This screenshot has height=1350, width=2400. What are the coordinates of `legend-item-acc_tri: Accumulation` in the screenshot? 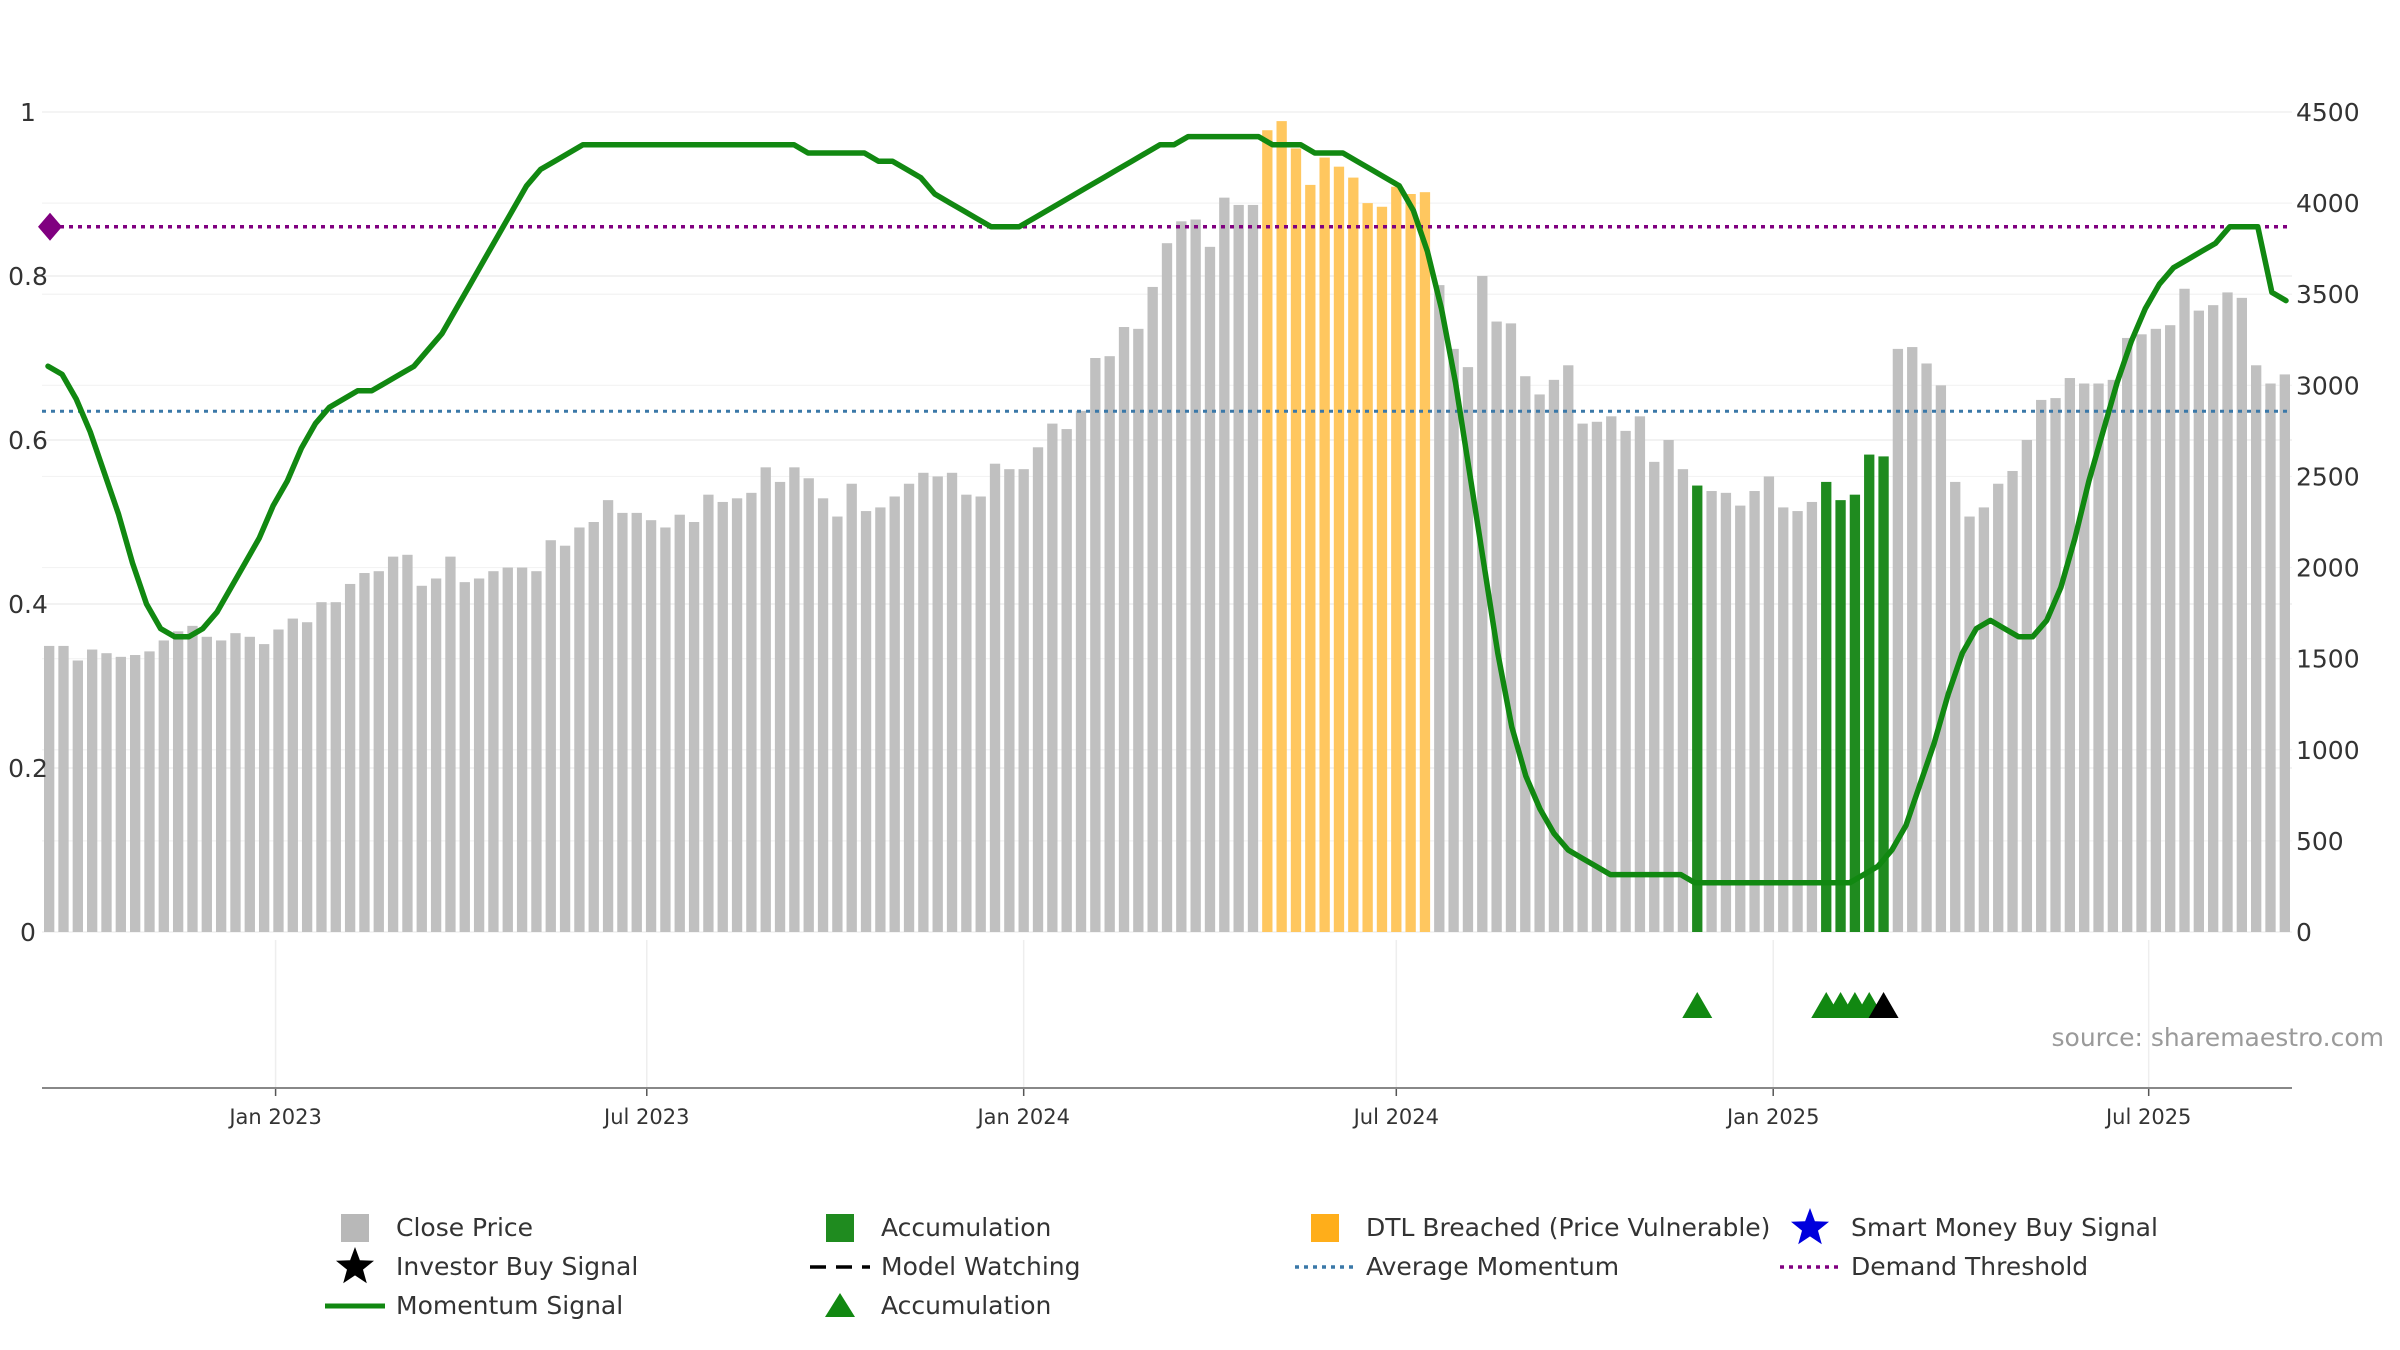 It's located at (938, 1305).